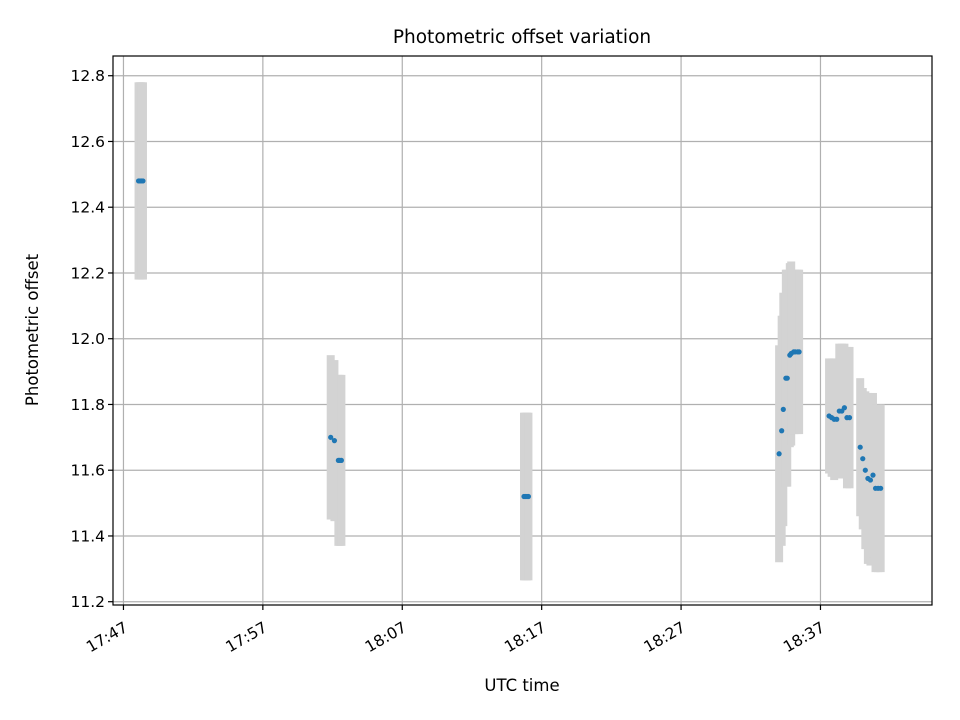 The width and height of the screenshot is (960, 720). What do you see at coordinates (87, 142) in the screenshot?
I see `y-tick-label: 12.6` at bounding box center [87, 142].